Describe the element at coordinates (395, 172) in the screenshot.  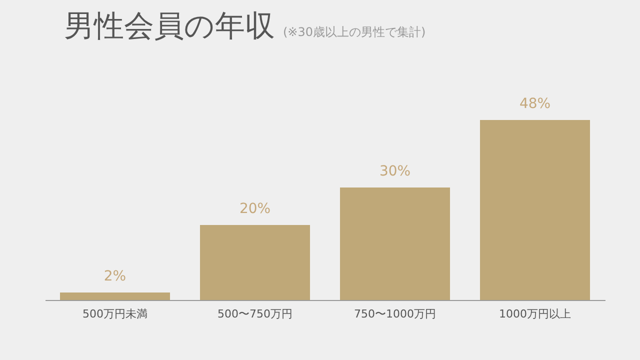
I see `data-label: 30%` at that location.